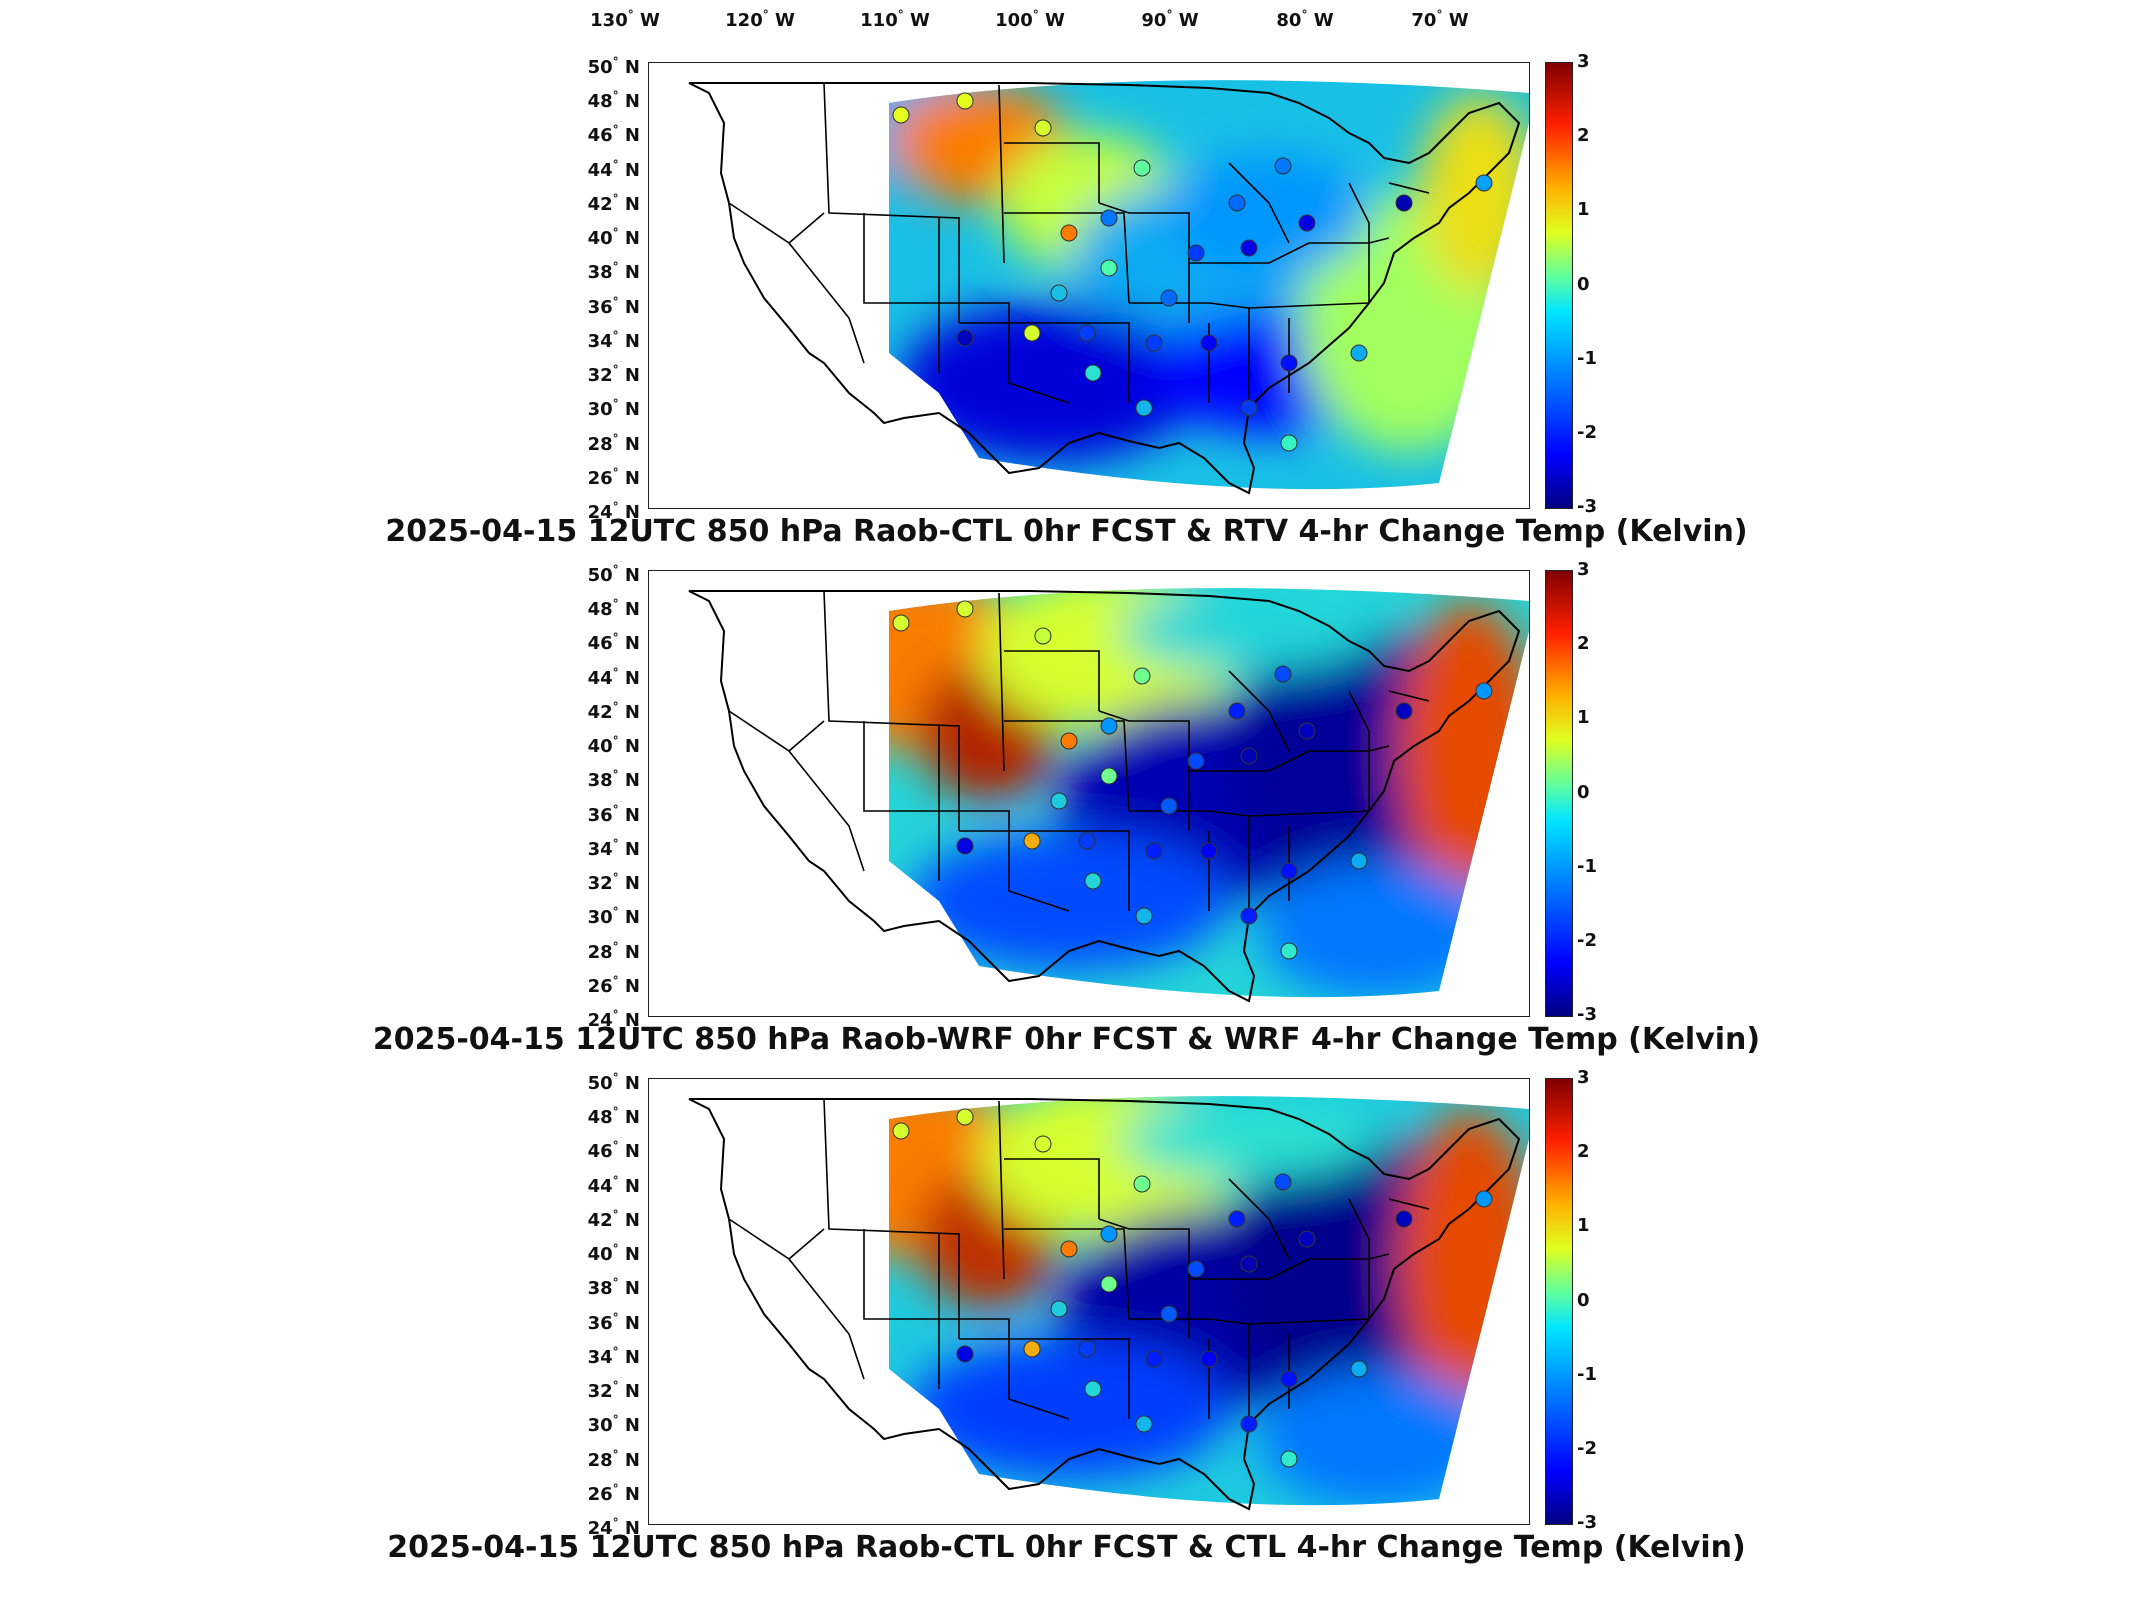  What do you see at coordinates (1583, 1151) in the screenshot?
I see `colorbar-tick-label: 2` at bounding box center [1583, 1151].